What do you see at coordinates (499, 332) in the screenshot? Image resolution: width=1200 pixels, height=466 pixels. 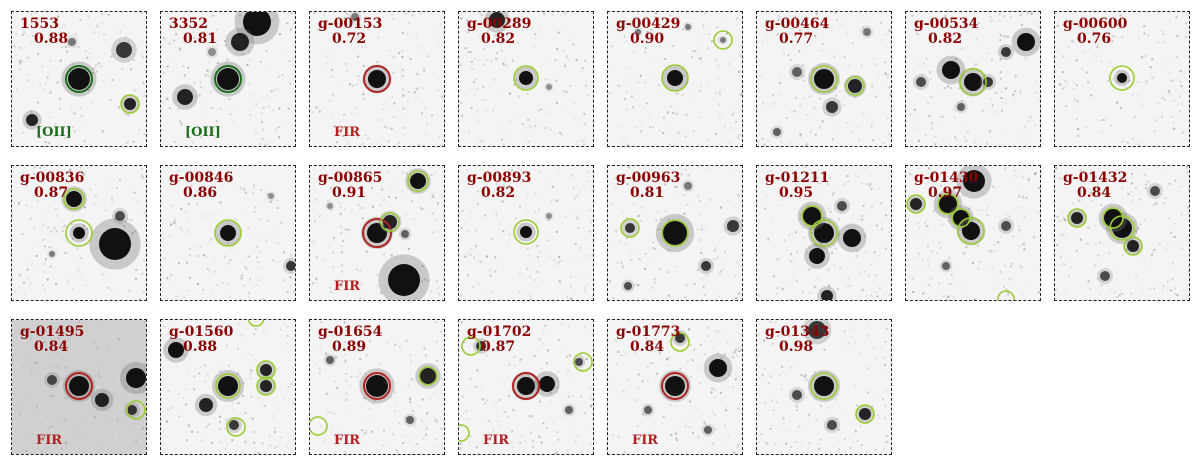 I see `object-id: g-01702` at bounding box center [499, 332].